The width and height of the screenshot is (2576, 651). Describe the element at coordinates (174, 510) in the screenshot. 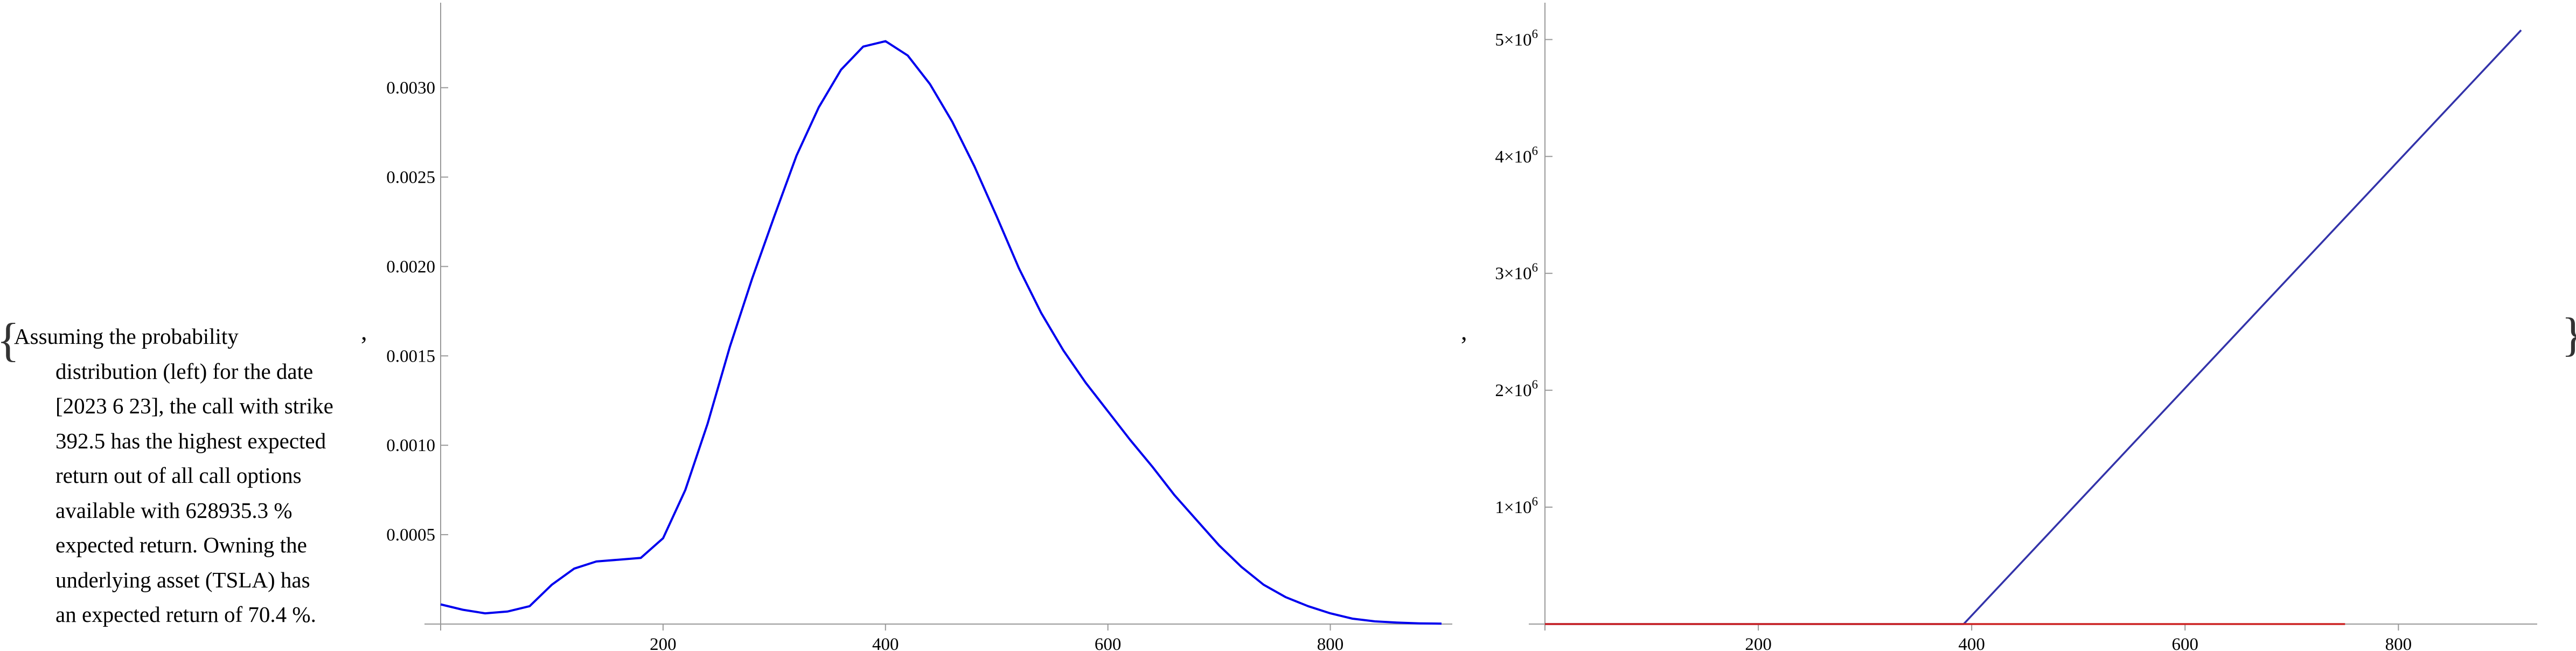

I see `note-line: available with 628935.3 %` at that location.